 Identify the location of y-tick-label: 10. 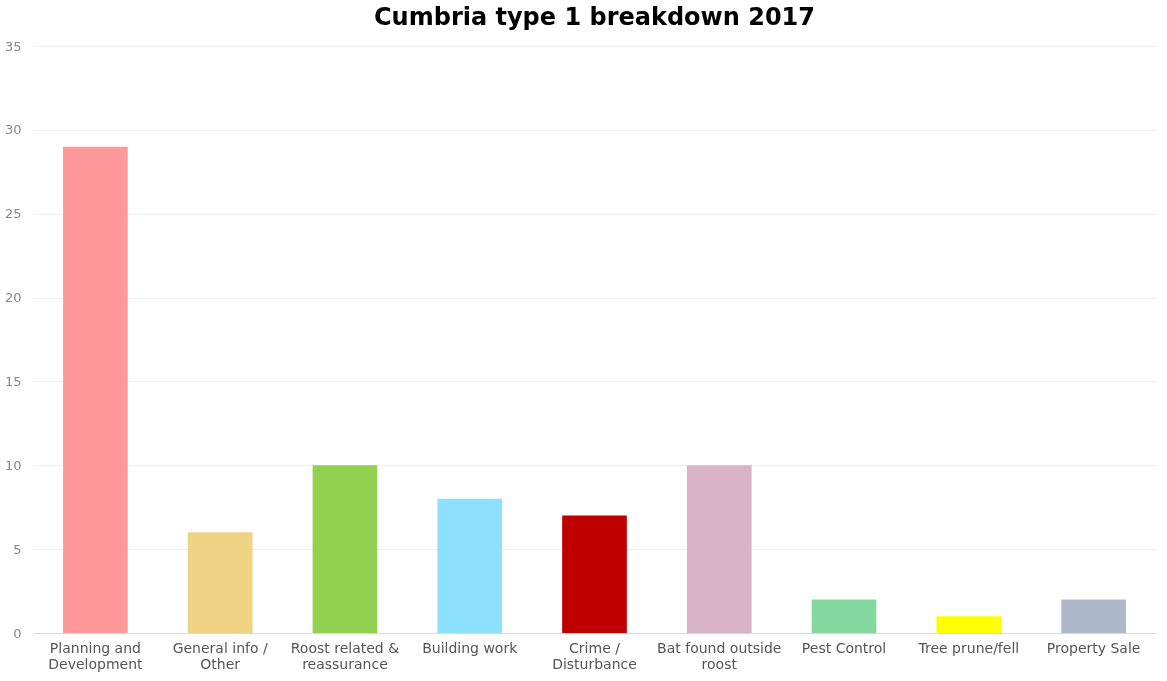
(13, 465).